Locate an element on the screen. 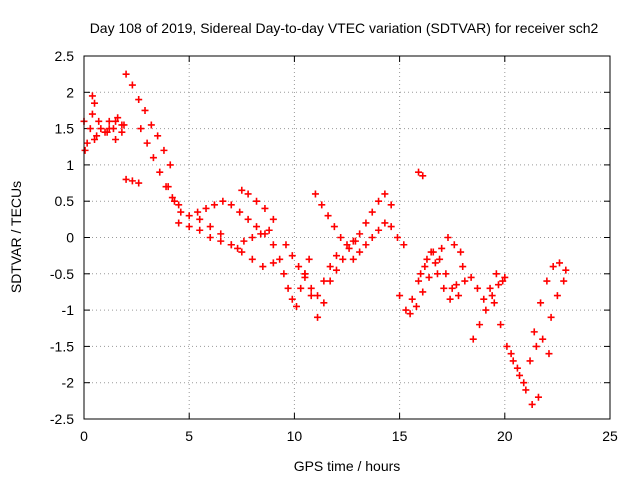  y-tick-label: 1 is located at coordinates (70, 165).